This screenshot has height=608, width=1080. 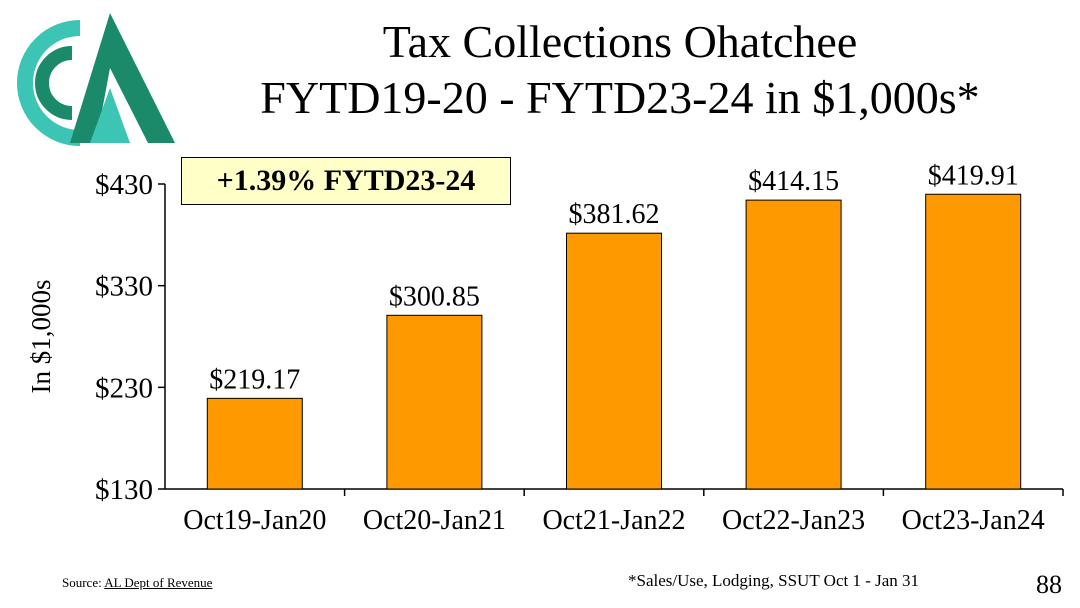 What do you see at coordinates (41, 337) in the screenshot?
I see `y-axis-label: In $1,000s` at bounding box center [41, 337].